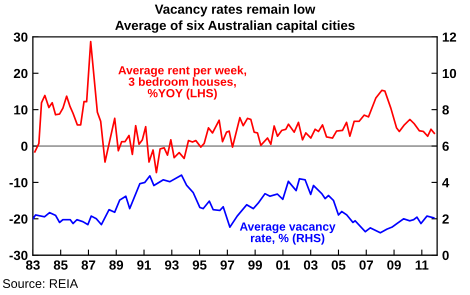  I want to click on x-tick-label: 07, so click(366, 265).